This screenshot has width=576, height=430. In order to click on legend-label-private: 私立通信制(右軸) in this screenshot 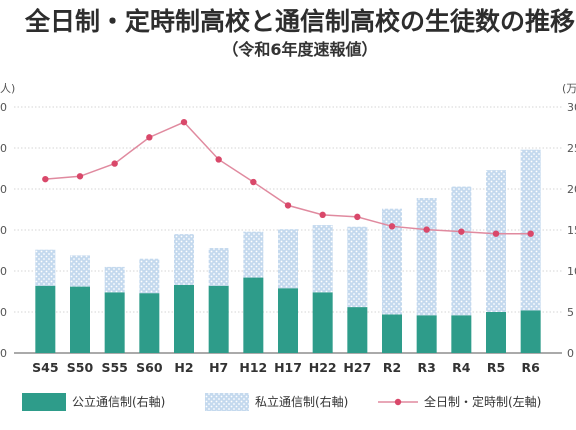, I will do `click(301, 401)`.